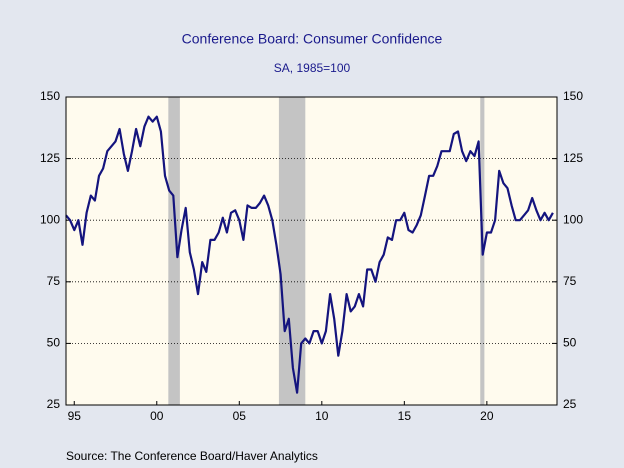  Describe the element at coordinates (54, 281) in the screenshot. I see `y-tick-label: 75` at that location.